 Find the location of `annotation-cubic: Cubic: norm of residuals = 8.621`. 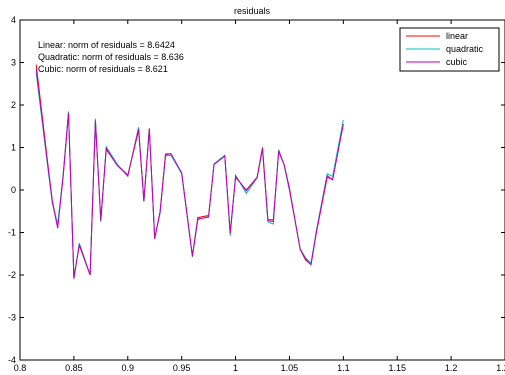

annotation-cubic: Cubic: norm of residuals = 8.621 is located at coordinates (103, 69).